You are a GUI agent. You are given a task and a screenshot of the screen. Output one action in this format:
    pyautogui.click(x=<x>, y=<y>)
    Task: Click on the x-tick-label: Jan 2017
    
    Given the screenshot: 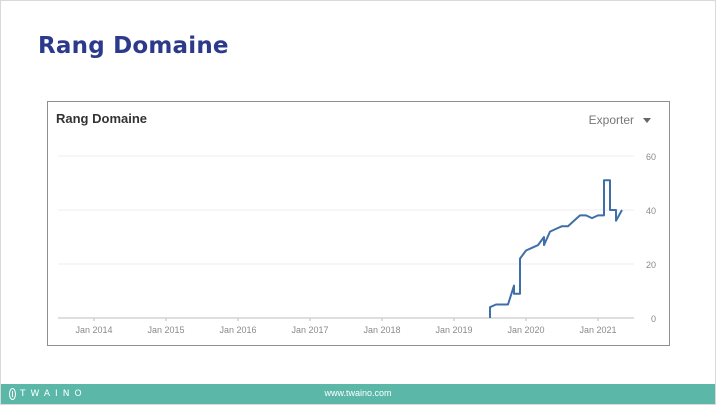 What is the action you would take?
    pyautogui.click(x=309, y=330)
    